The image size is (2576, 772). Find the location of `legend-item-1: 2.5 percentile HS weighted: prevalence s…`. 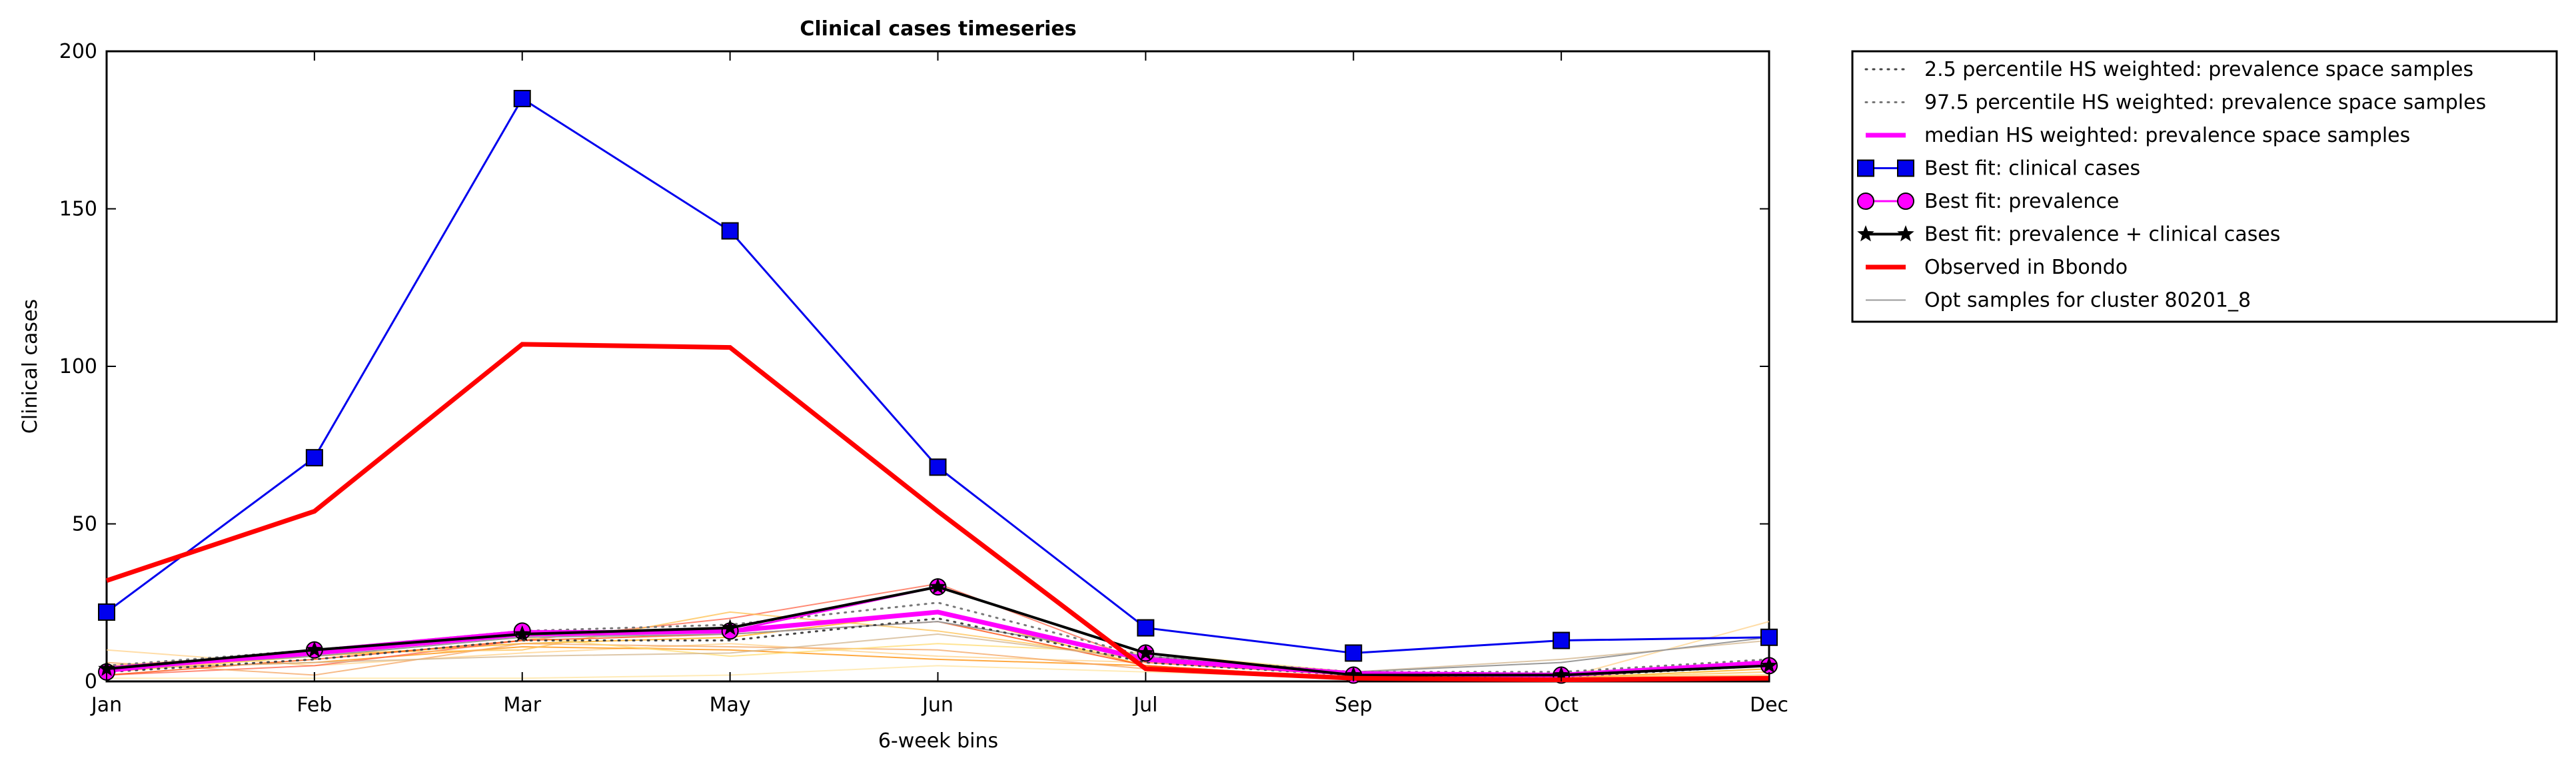

legend-item-1: 2.5 percentile HS weighted: prevalence s… is located at coordinates (2168, 69).